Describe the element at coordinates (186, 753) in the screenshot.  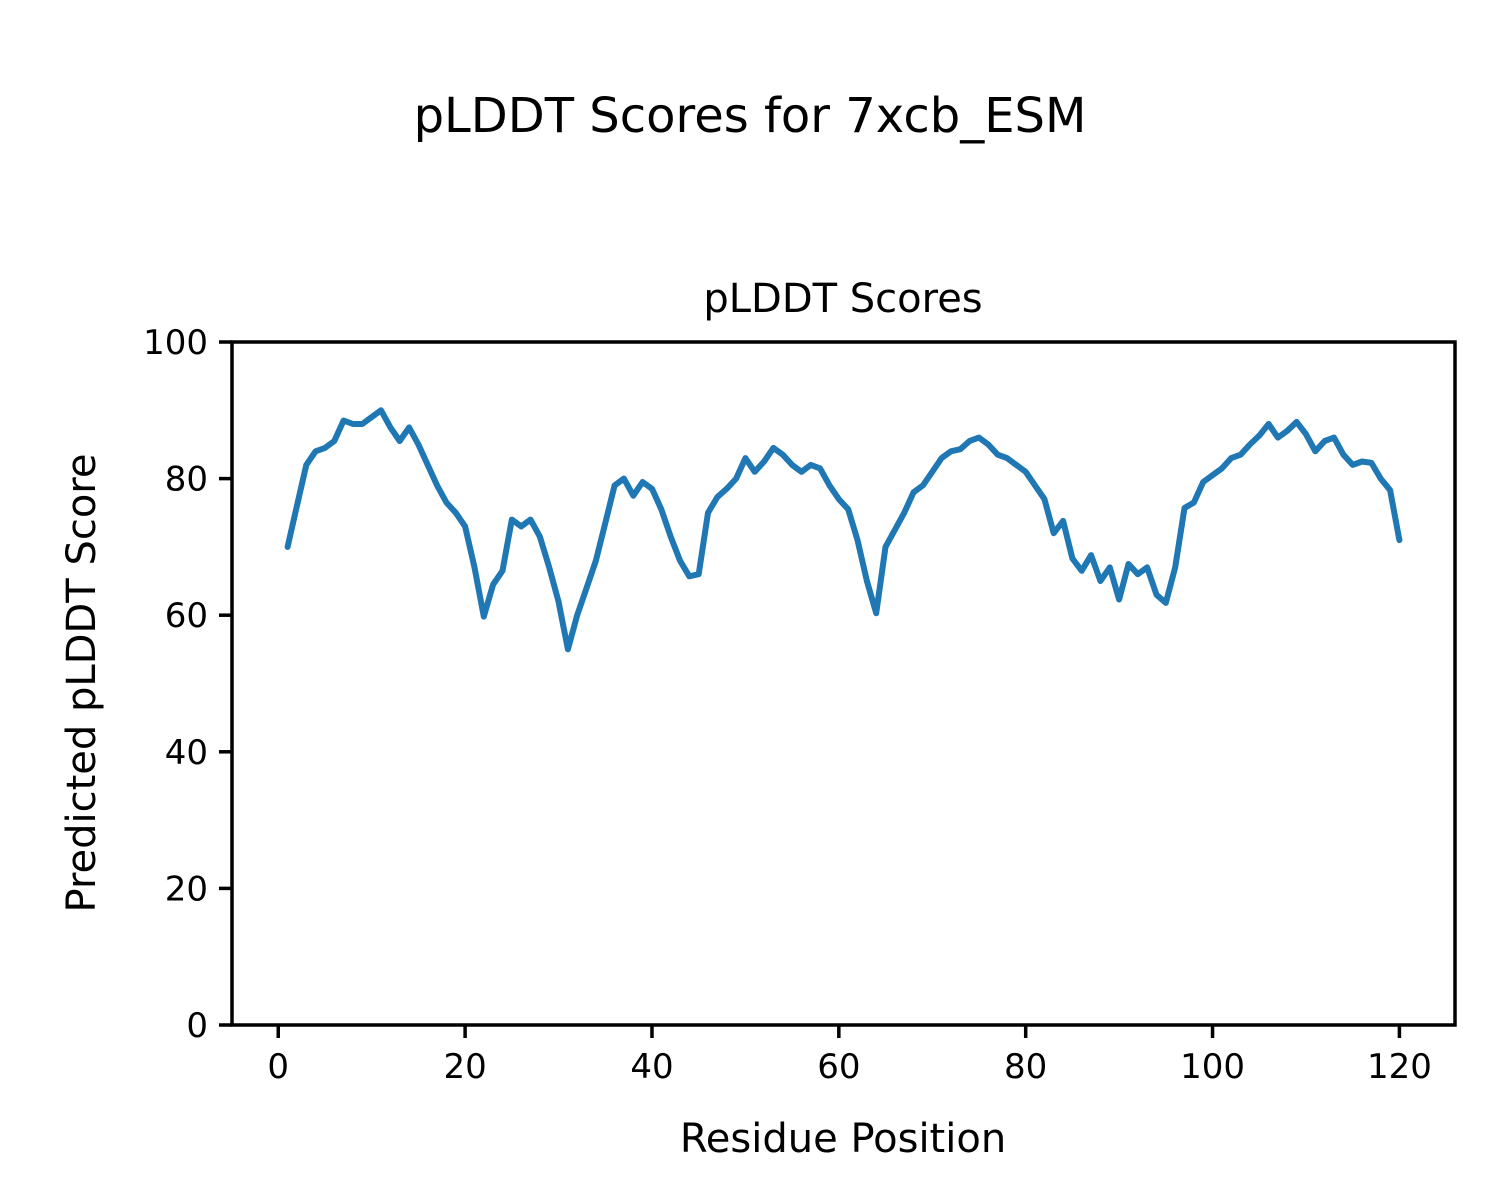
I see `y-tick-label: 40` at that location.